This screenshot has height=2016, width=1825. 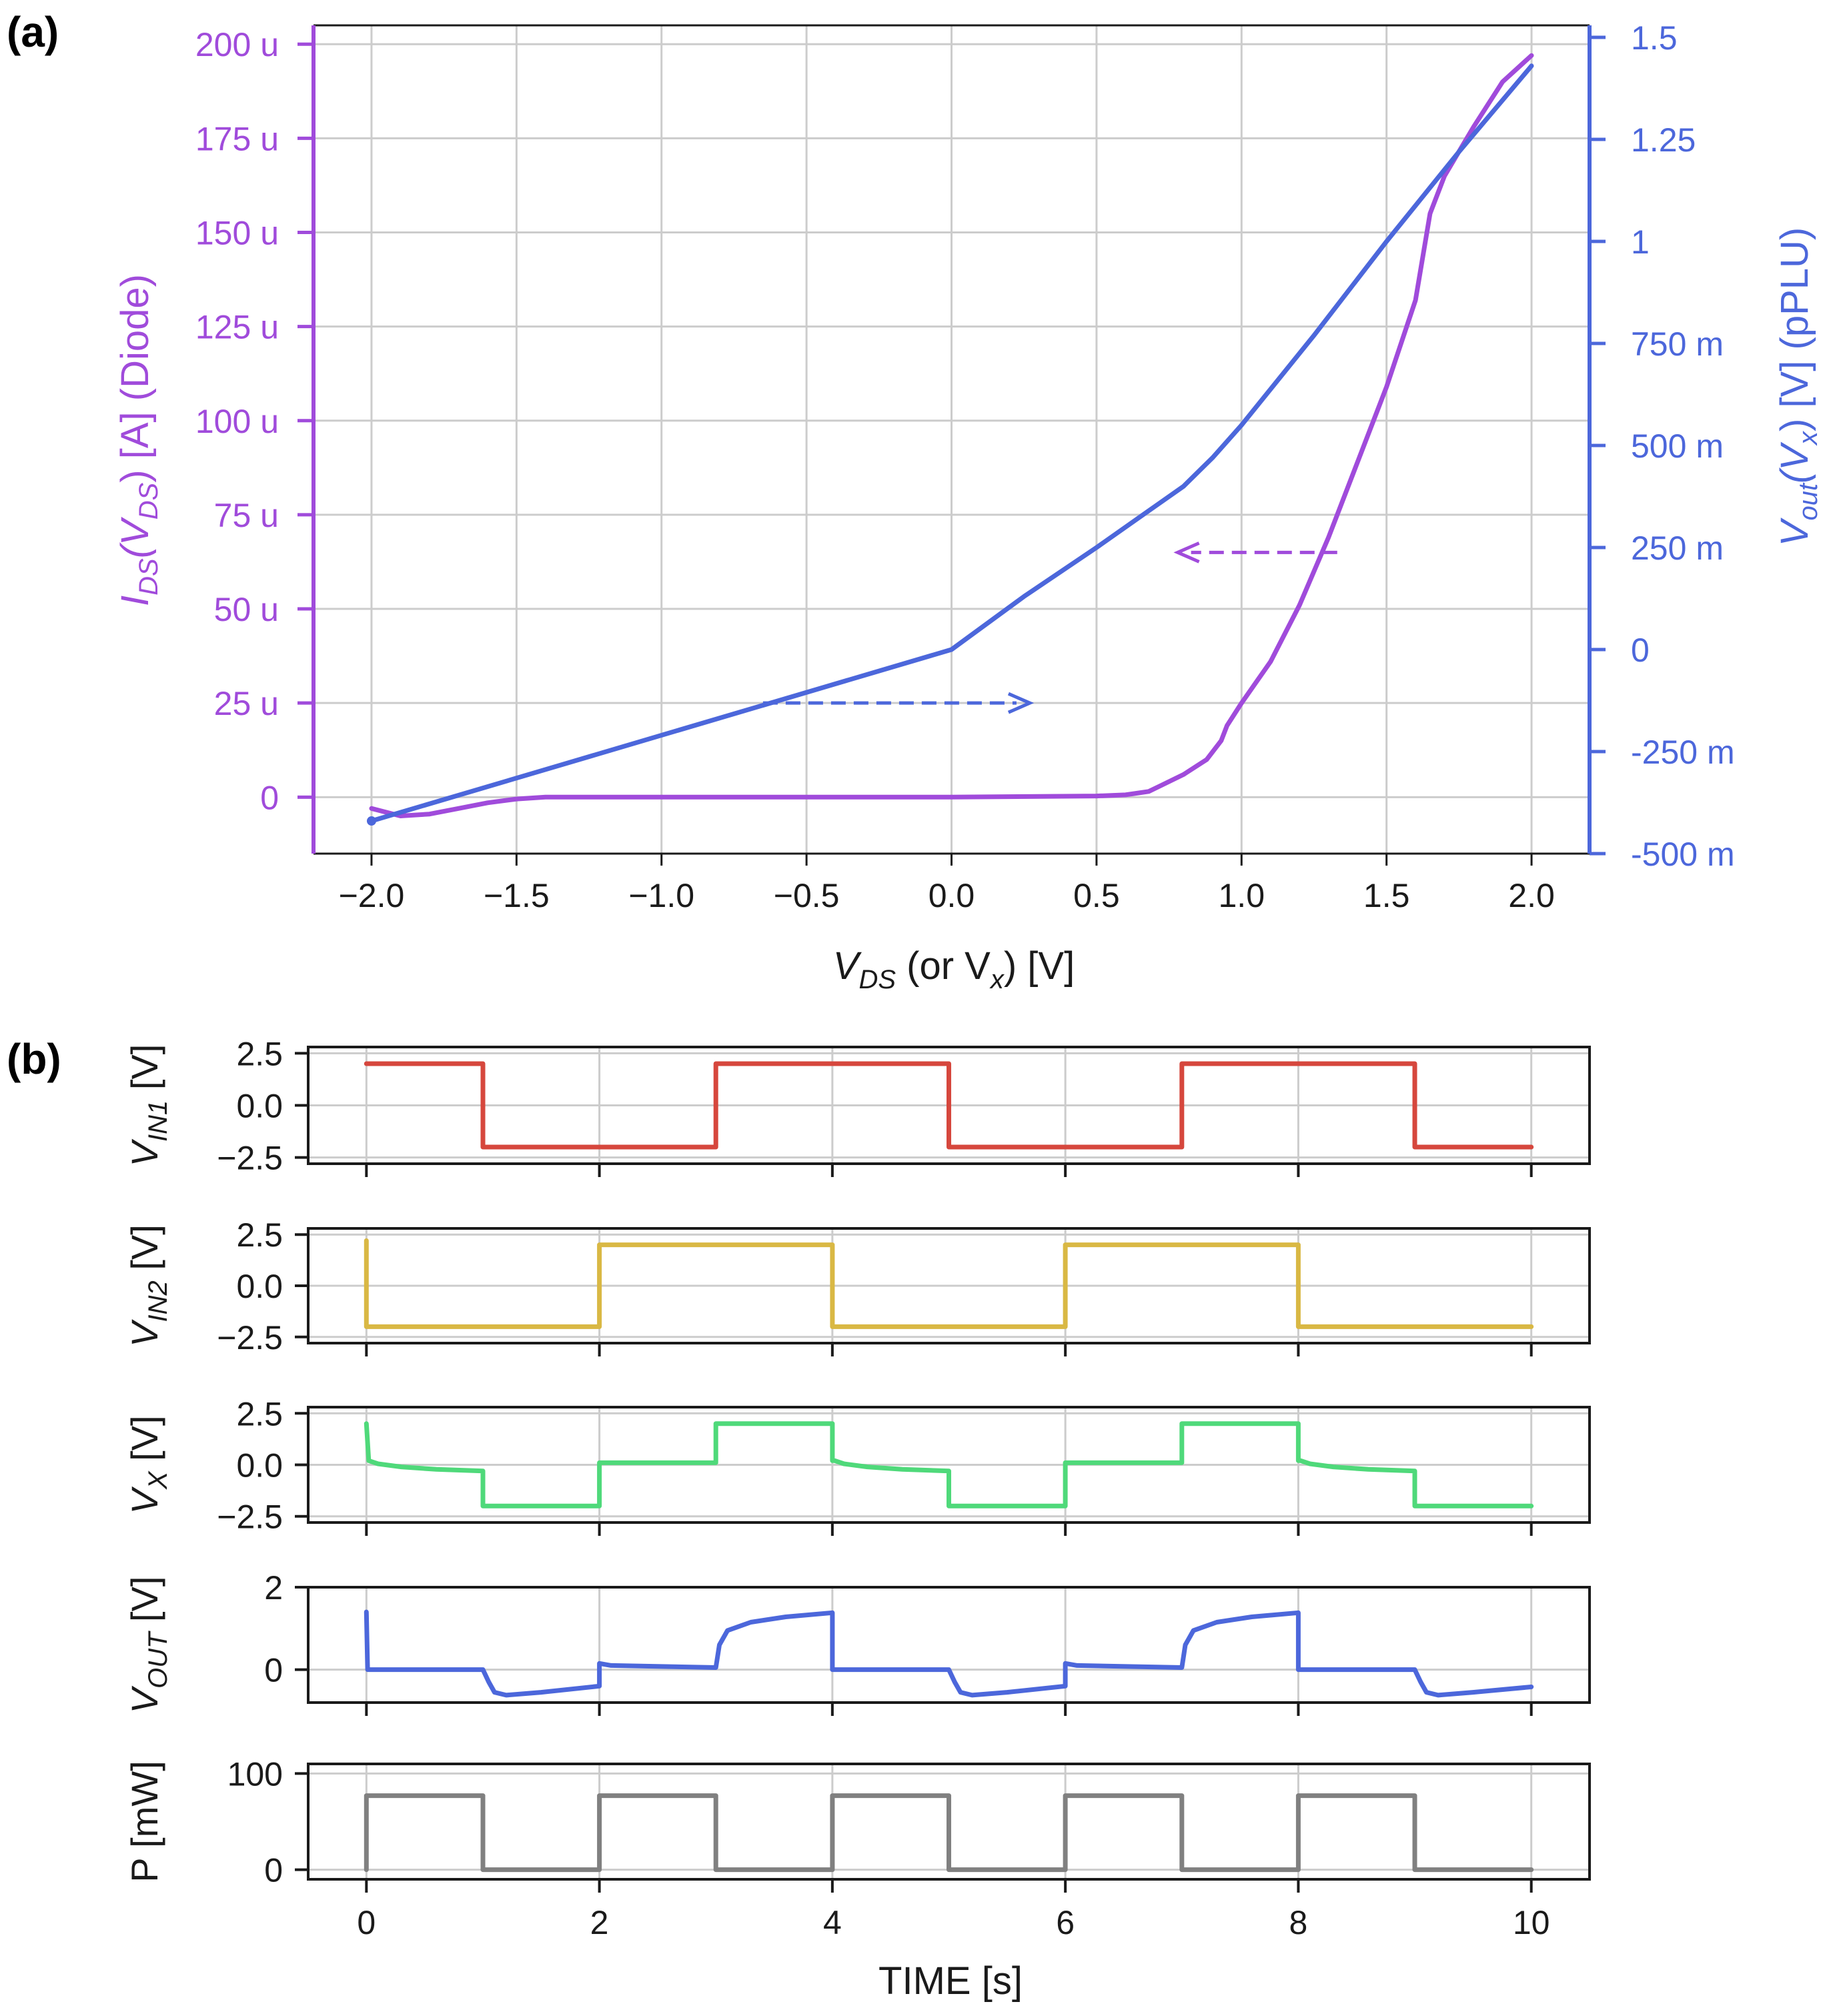 What do you see at coordinates (237, 421) in the screenshot?
I see `left-tick-label: 100 u` at bounding box center [237, 421].